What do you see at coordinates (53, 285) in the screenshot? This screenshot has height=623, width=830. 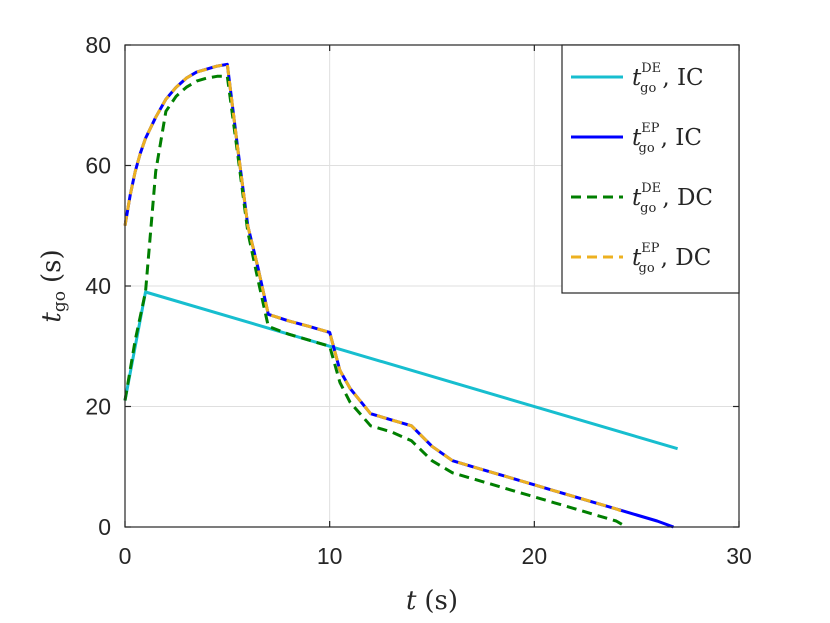 I see `y-axis-label: tgo (s)` at bounding box center [53, 285].